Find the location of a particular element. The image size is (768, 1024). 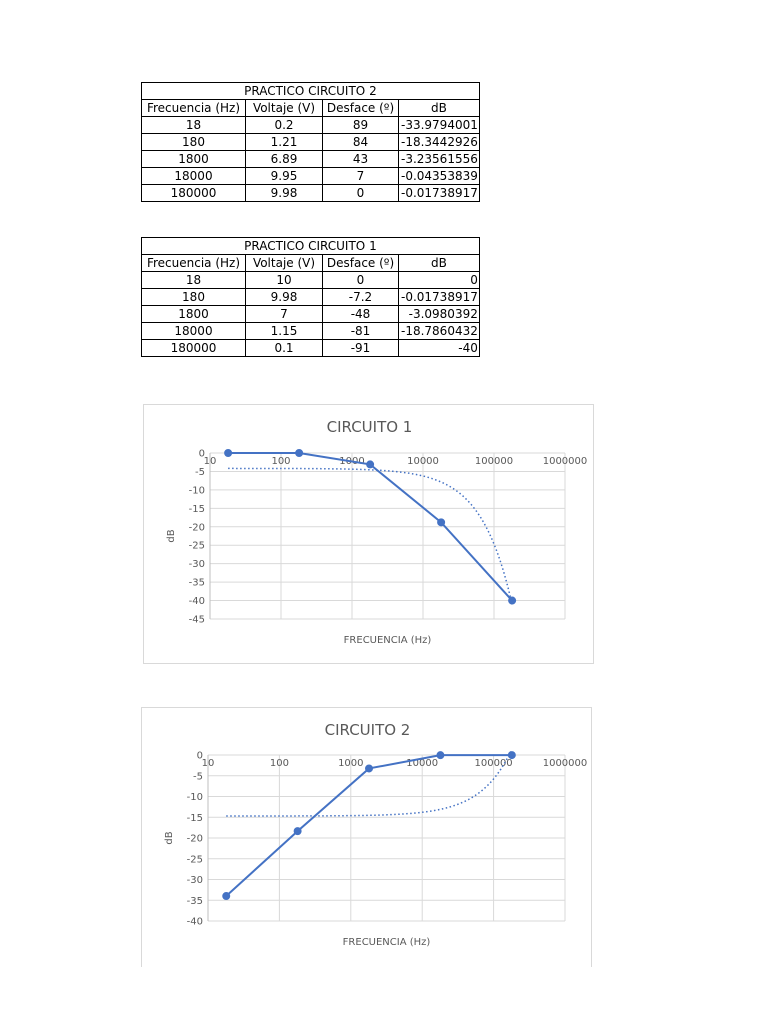

table-cell: -18.7860432 is located at coordinates (439, 331).